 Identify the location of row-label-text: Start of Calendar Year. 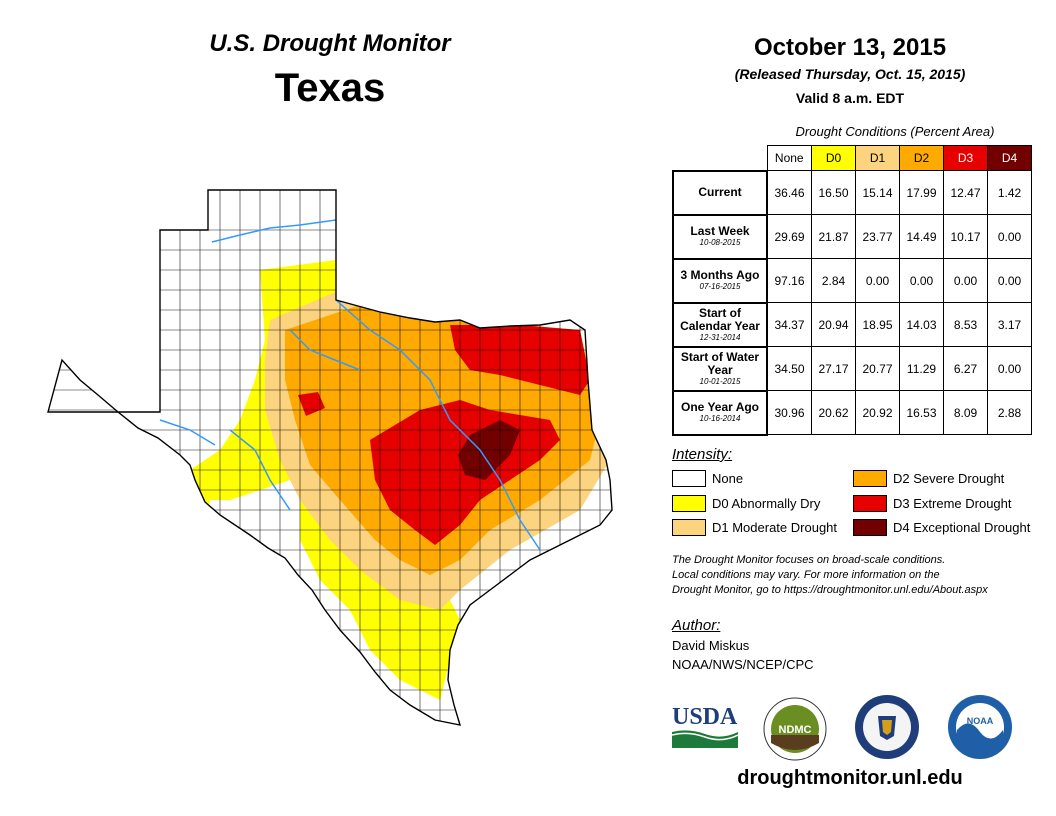
(720, 319).